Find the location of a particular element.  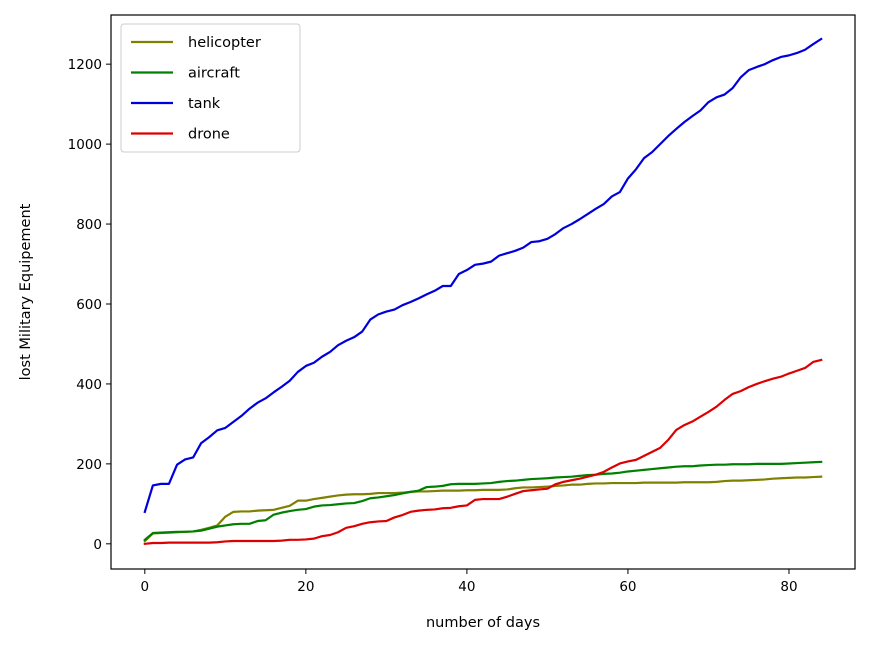

y-tick-label: 1000 is located at coordinates (85, 145).